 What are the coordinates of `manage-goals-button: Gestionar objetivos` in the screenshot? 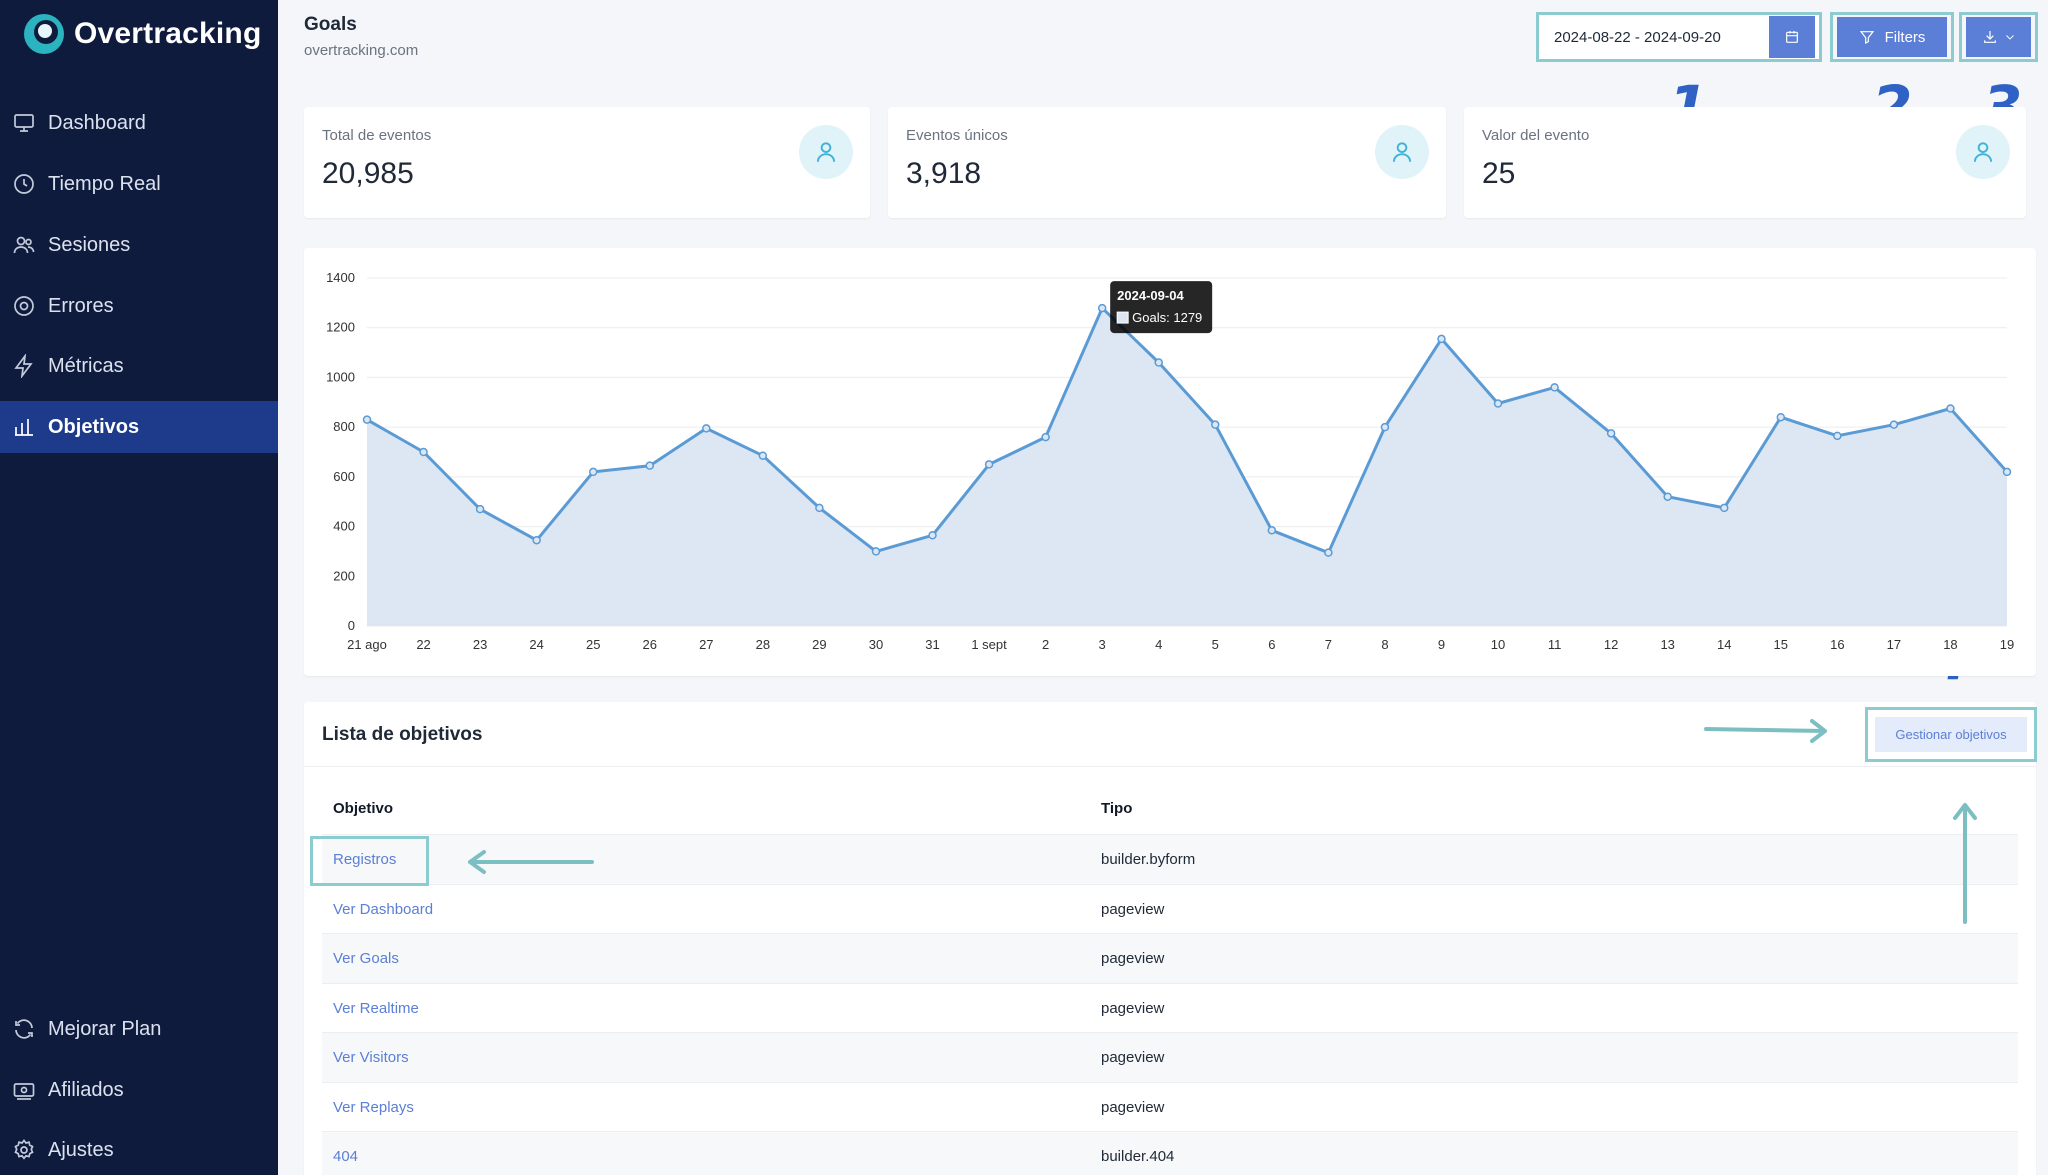 It's located at (1951, 734).